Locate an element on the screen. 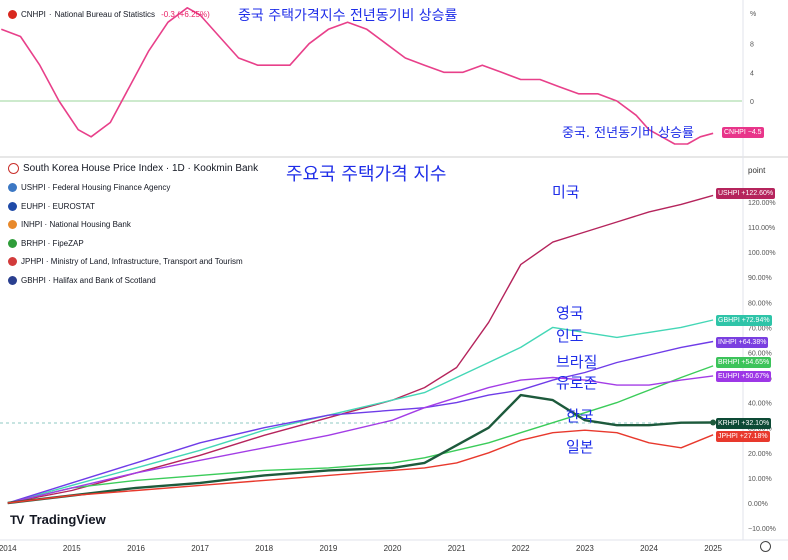  series-legend-label: INHPI · National Housing Bank is located at coordinates (76, 224).